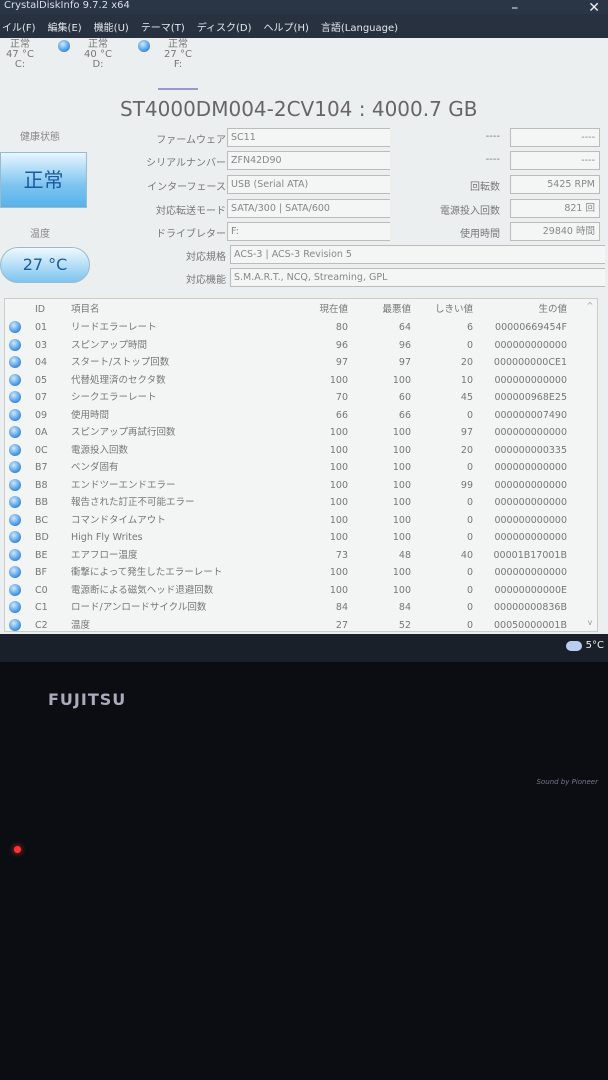 The width and height of the screenshot is (608, 1080). Describe the element at coordinates (333, 309) in the screenshot. I see `header-current: 現在値` at that location.